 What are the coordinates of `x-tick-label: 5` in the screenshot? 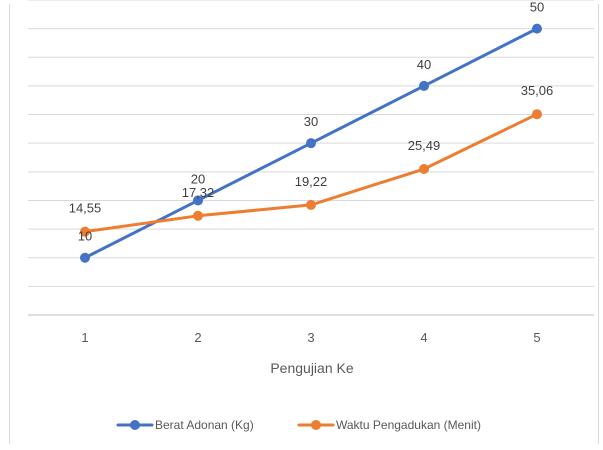 It's located at (536, 337).